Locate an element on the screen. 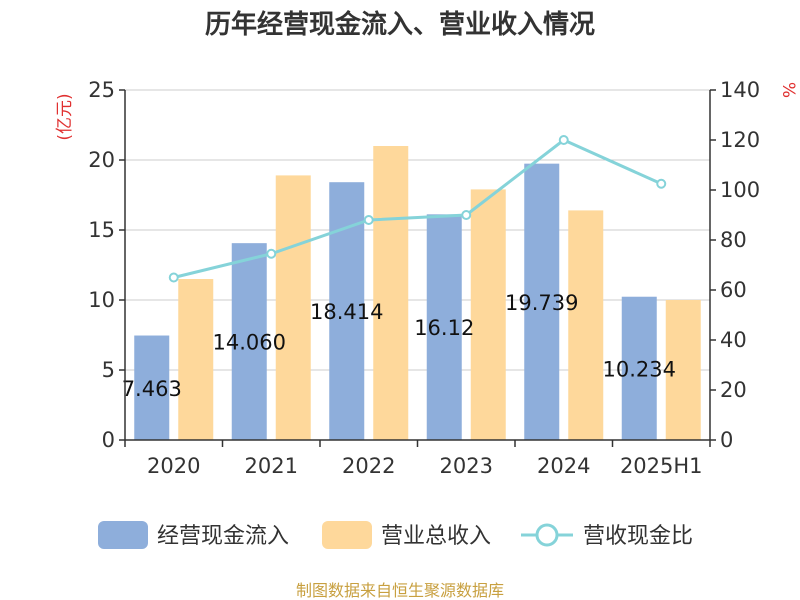 Image resolution: width=800 pixels, height=600 pixels. data-label-3: 16.12 is located at coordinates (444, 328).